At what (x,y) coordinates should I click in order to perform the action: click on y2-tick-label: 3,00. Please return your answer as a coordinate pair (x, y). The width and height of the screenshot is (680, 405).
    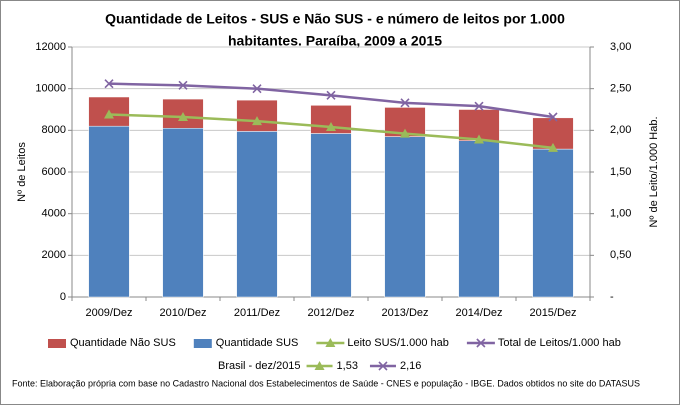
    Looking at the image, I should click on (620, 47).